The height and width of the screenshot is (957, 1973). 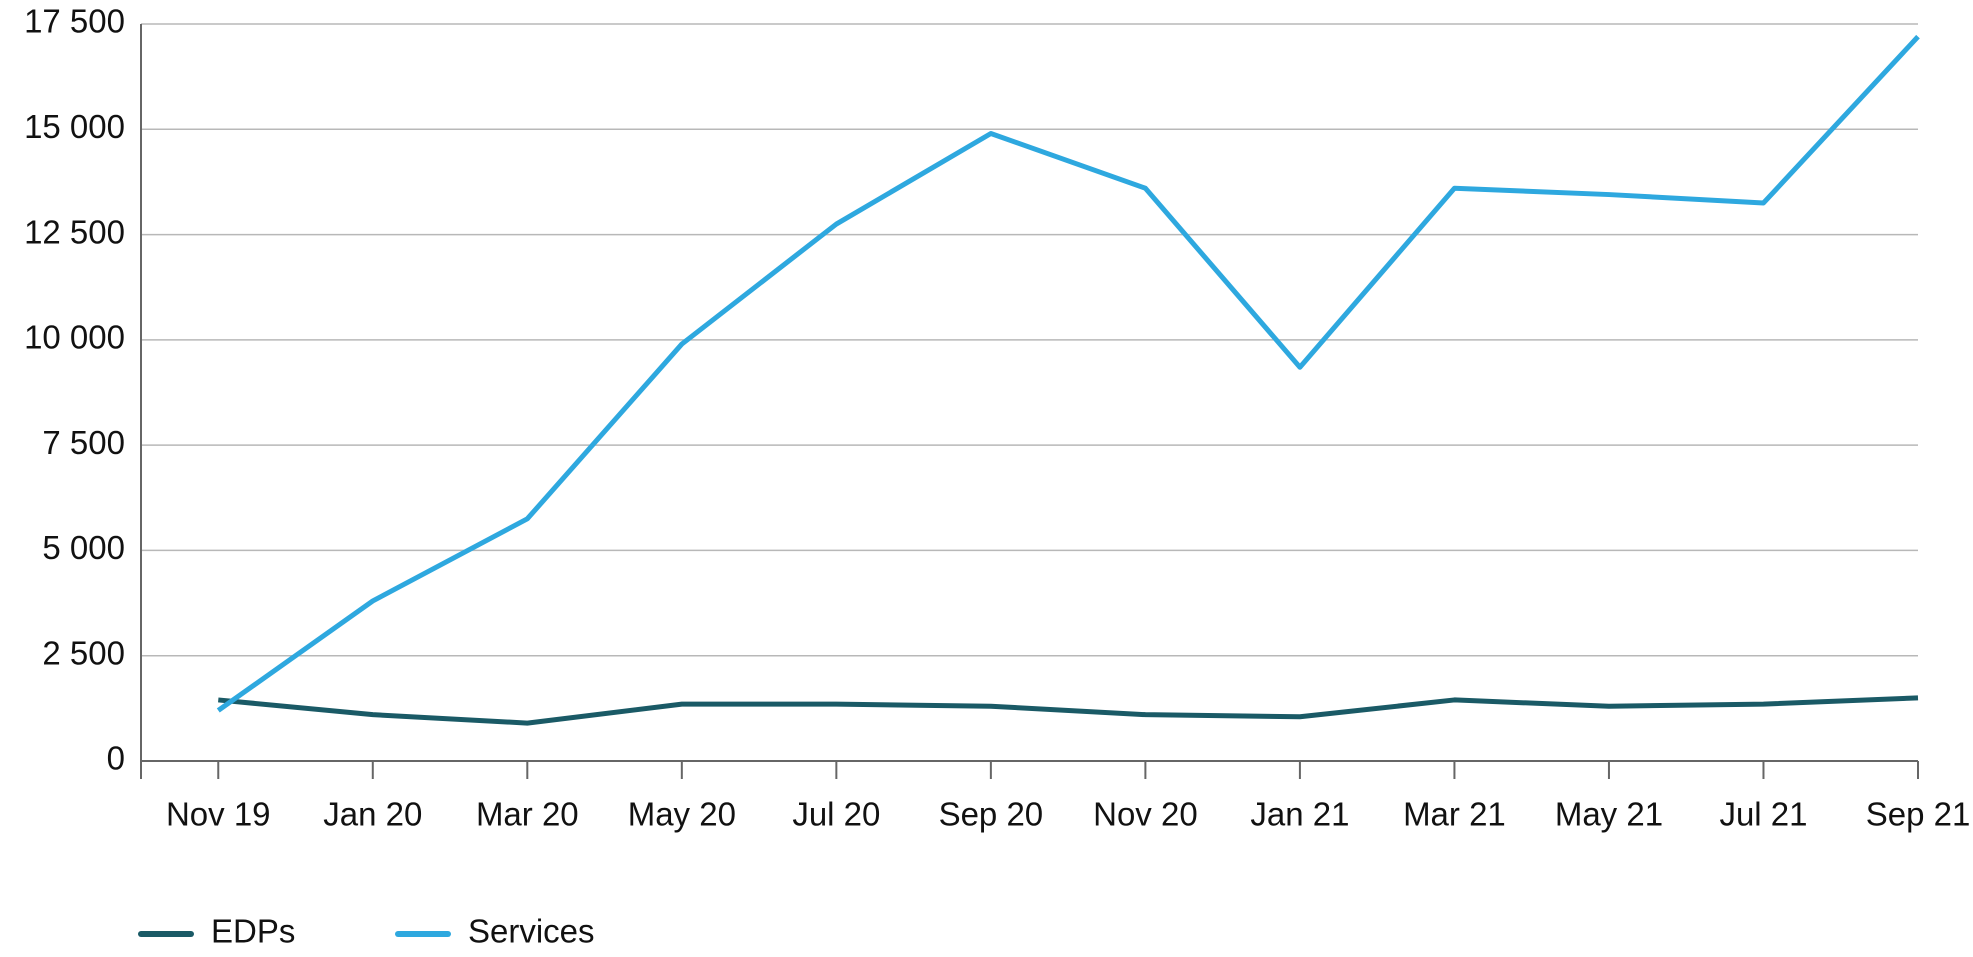 What do you see at coordinates (116, 758) in the screenshot?
I see `y-tick-label: 0` at bounding box center [116, 758].